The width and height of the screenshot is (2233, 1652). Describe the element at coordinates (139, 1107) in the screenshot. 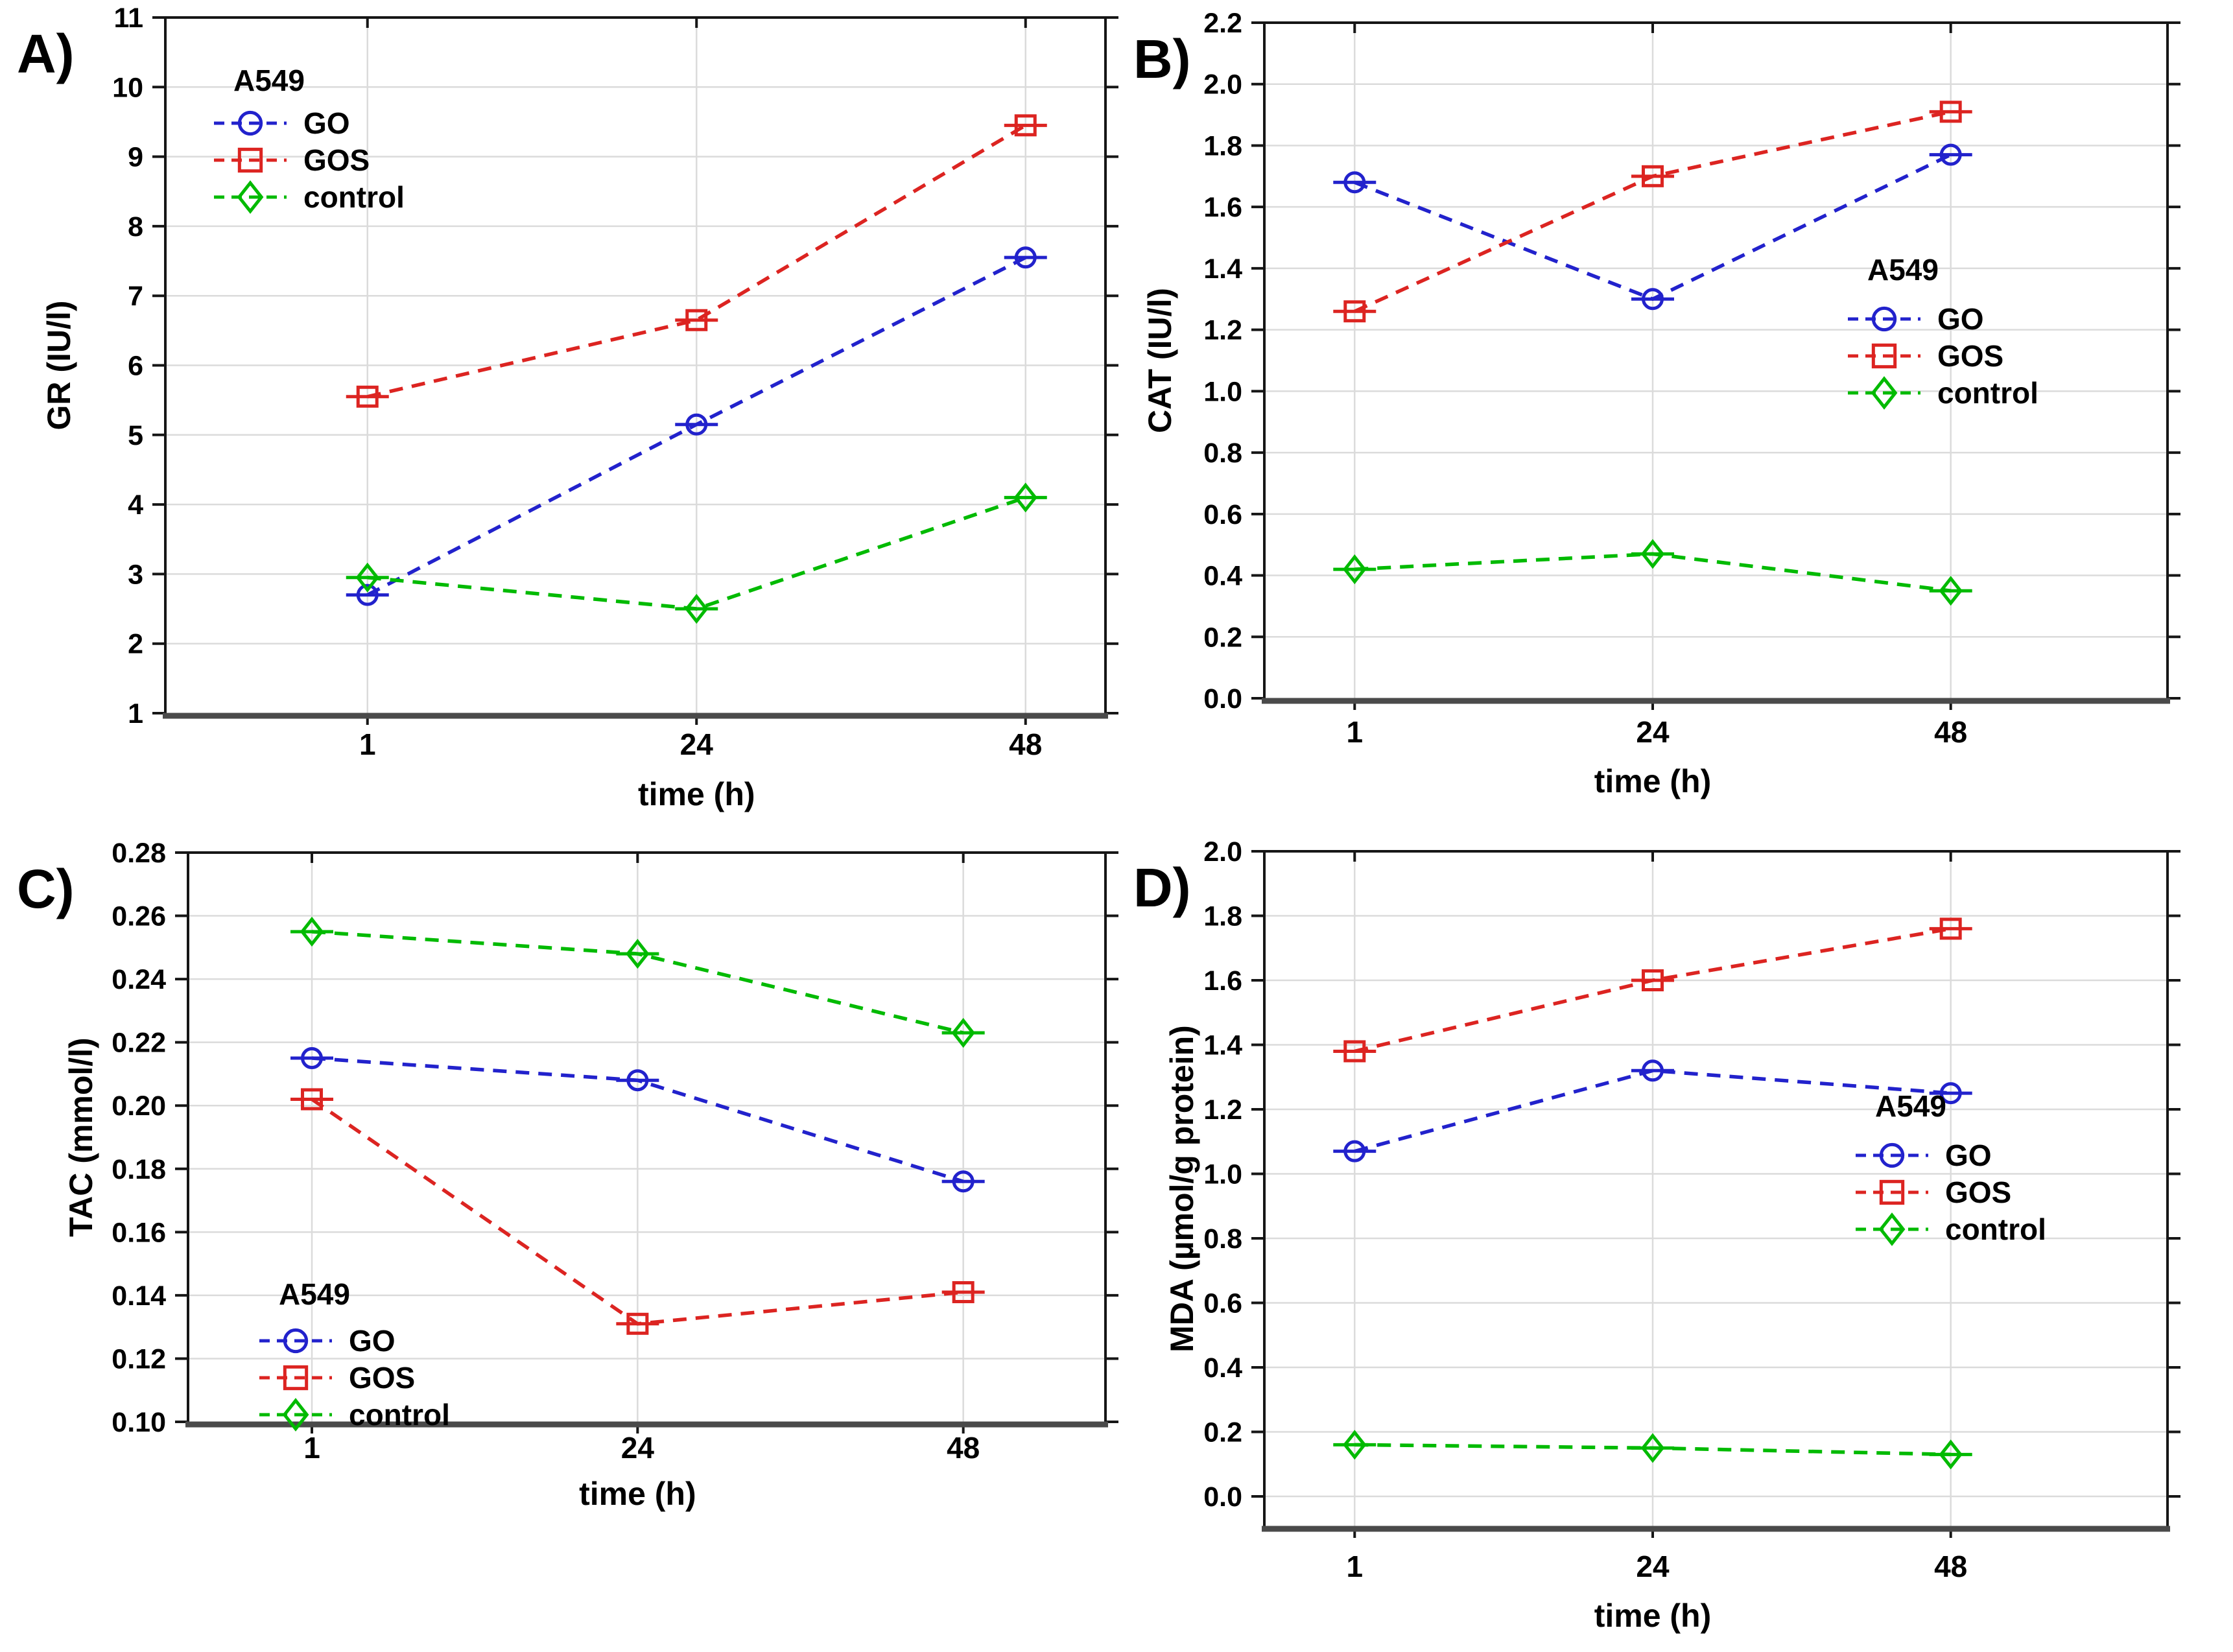

I see `y-tick-label: 0.20` at that location.